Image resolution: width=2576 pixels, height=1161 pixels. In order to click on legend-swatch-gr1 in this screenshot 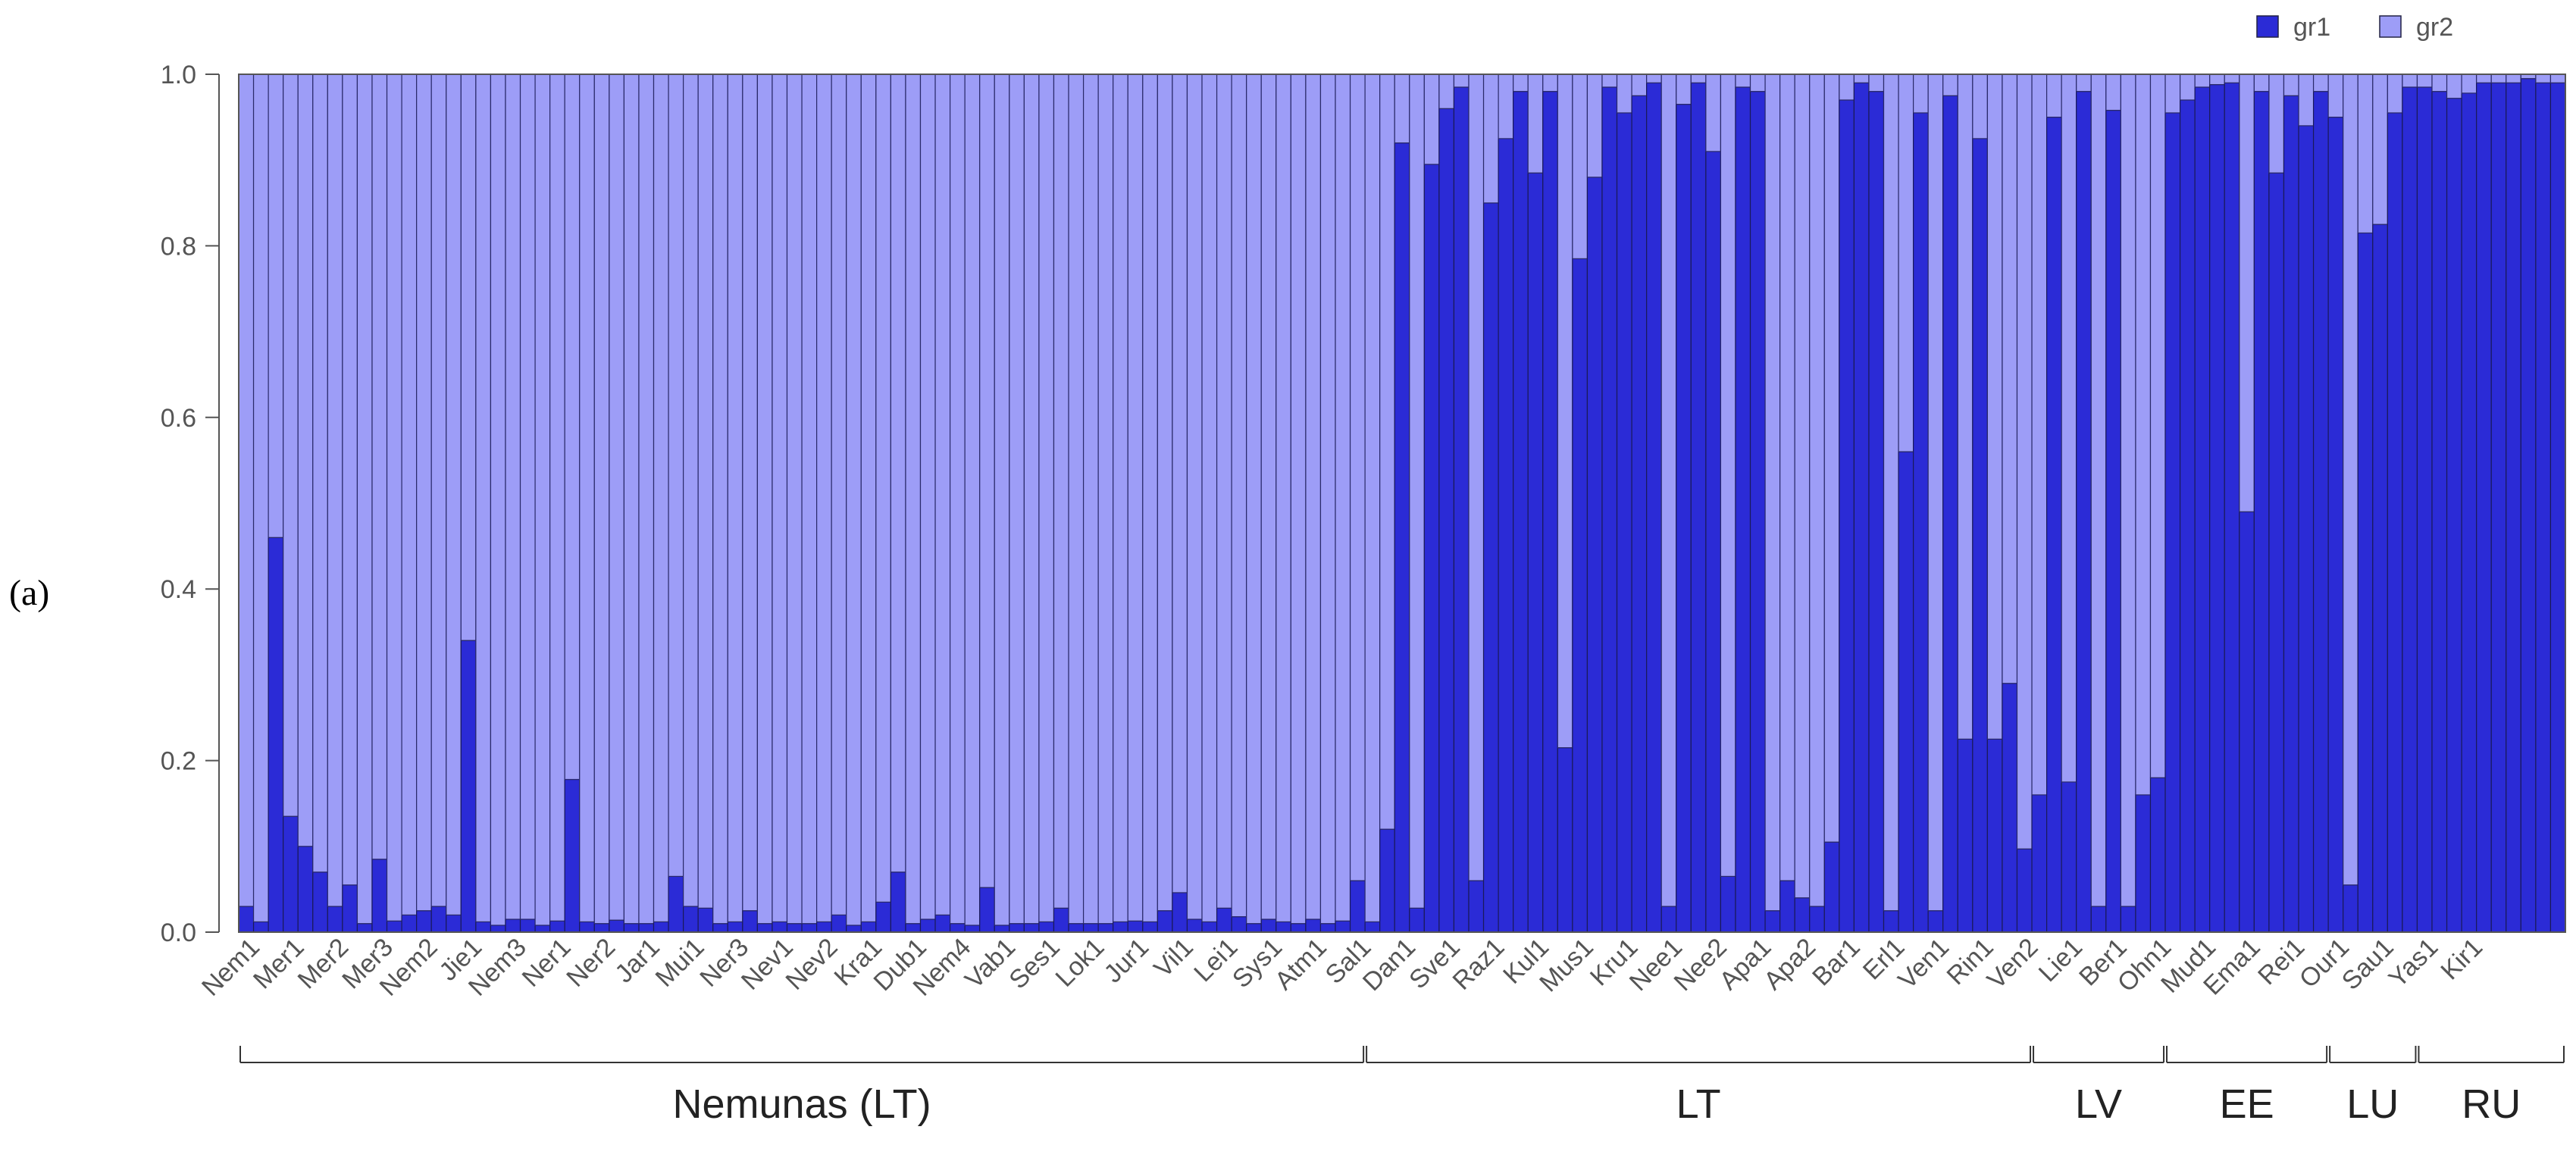, I will do `click(2268, 26)`.